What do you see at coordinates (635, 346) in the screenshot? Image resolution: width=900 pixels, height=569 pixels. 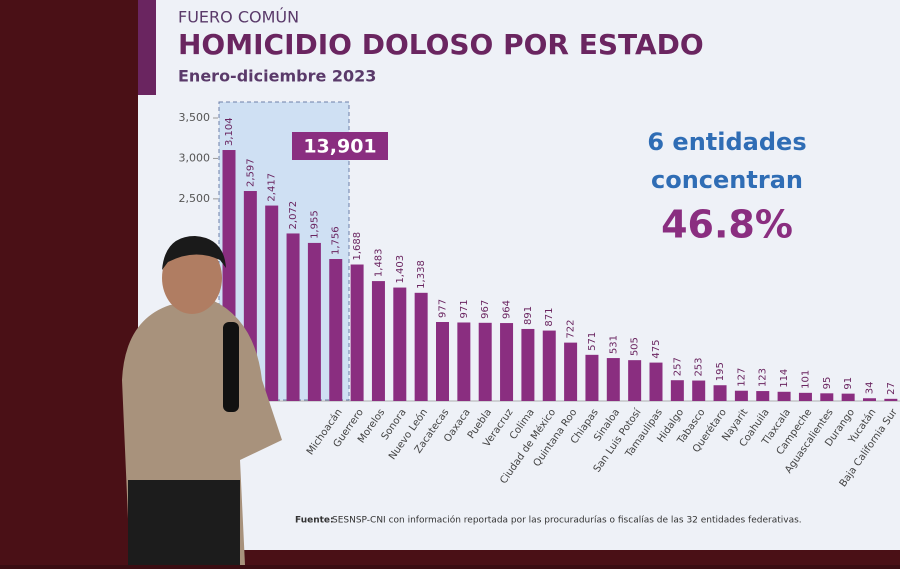 I see `value-label: 505` at bounding box center [635, 346].